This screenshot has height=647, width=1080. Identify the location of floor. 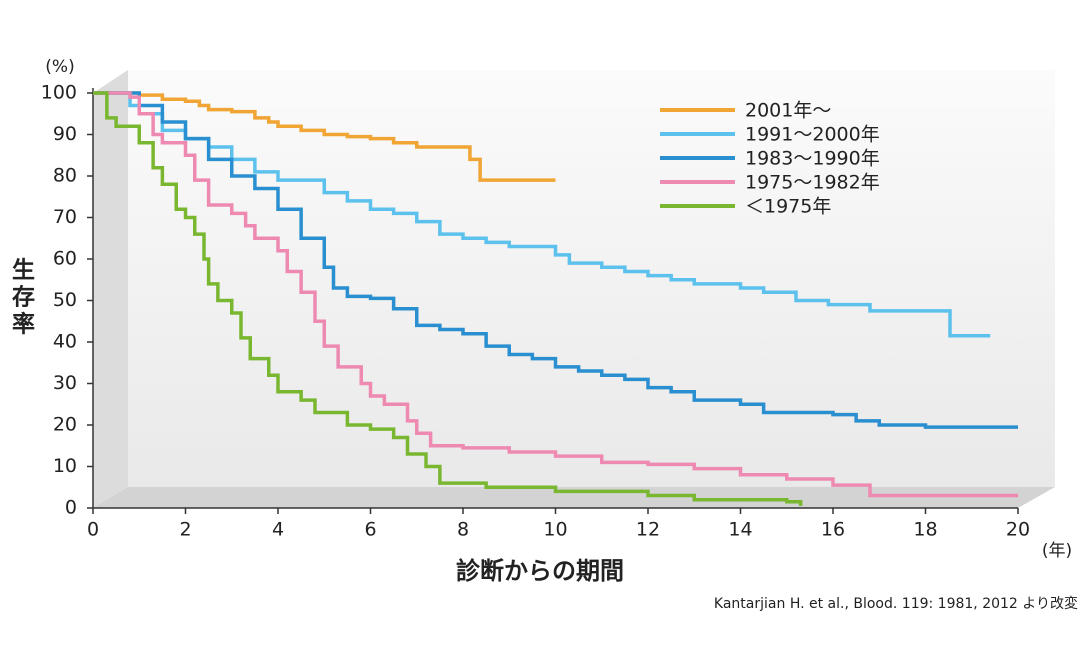
(574, 497).